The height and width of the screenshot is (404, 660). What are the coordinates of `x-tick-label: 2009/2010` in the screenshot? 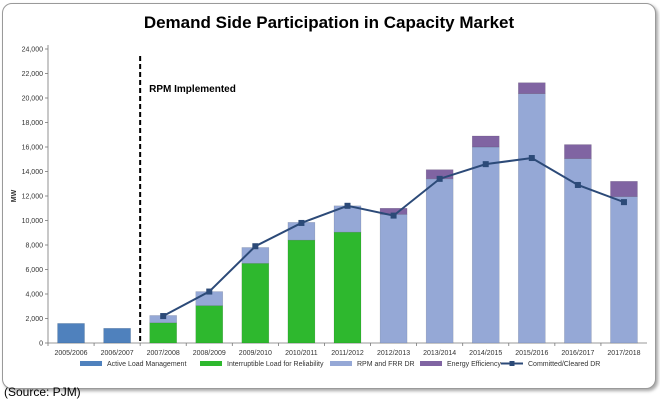 It's located at (255, 353).